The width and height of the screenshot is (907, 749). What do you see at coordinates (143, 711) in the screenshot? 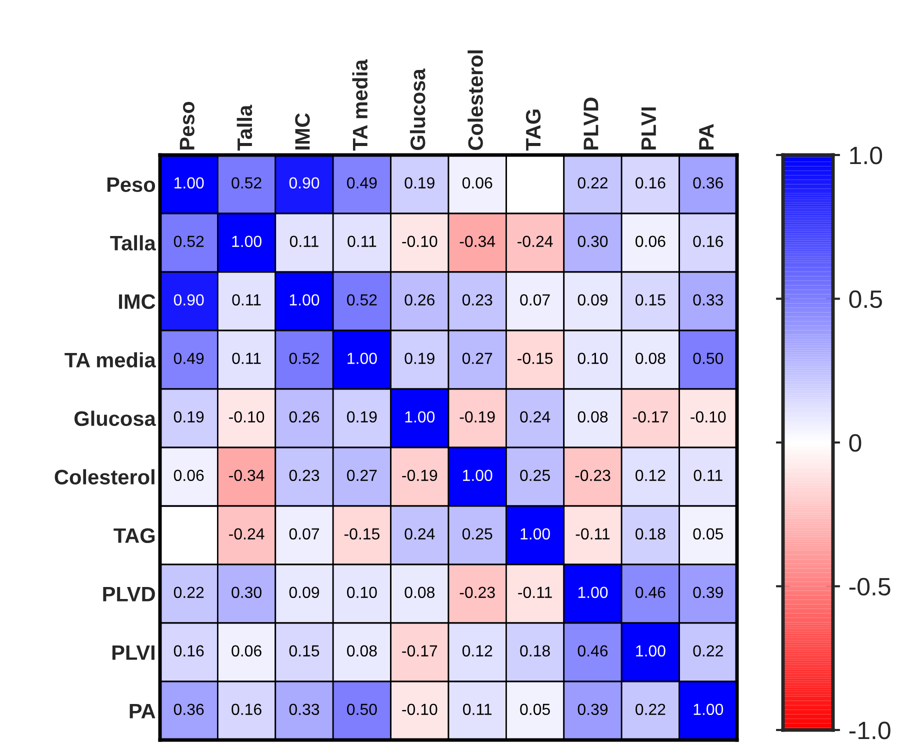
I see `y-tick-label: PA` at bounding box center [143, 711].